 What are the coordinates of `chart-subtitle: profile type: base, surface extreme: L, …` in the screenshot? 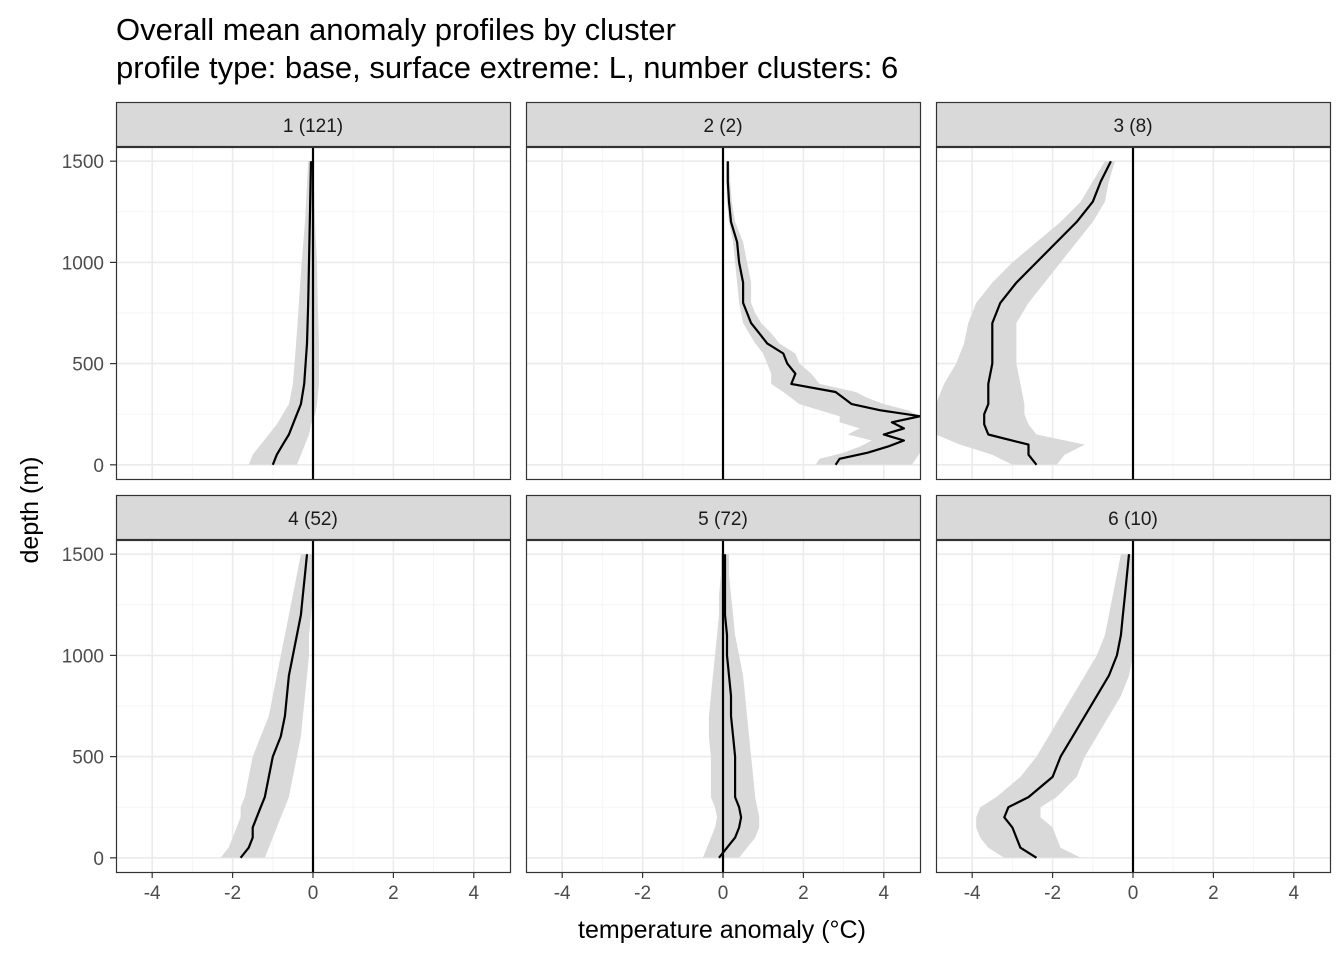 It's located at (507, 67).